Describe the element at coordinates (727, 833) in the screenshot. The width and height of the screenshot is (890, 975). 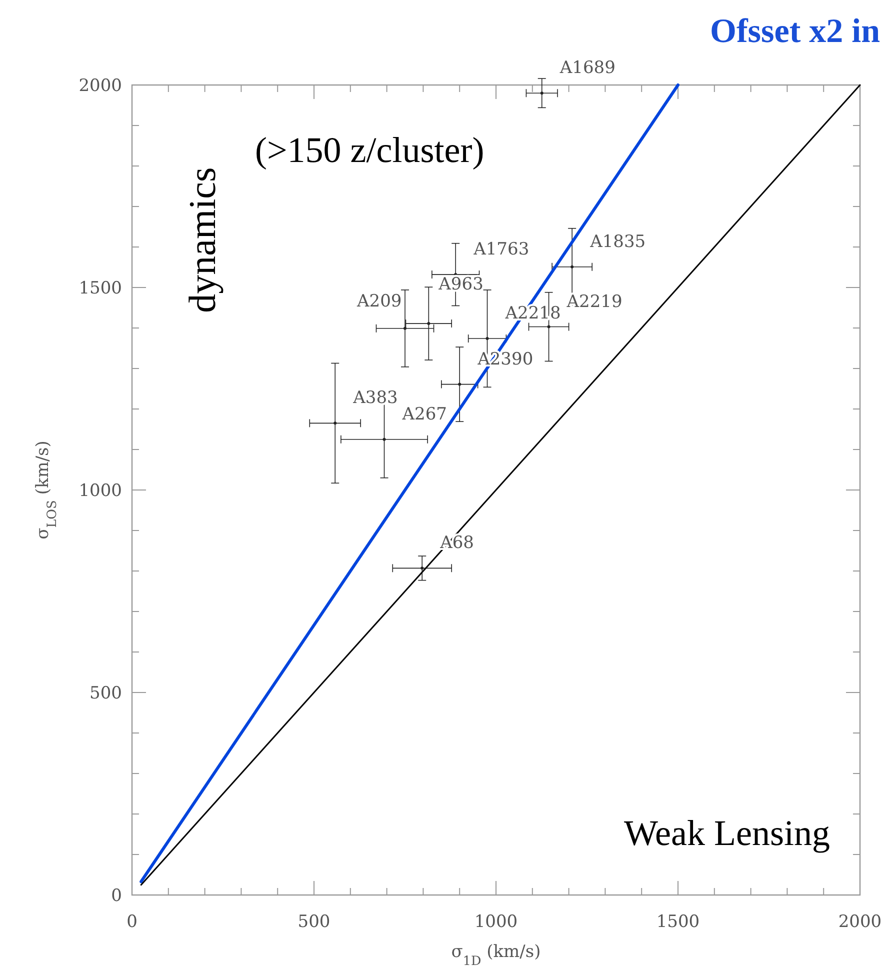
I see `annotation: Weak Lensing` at that location.